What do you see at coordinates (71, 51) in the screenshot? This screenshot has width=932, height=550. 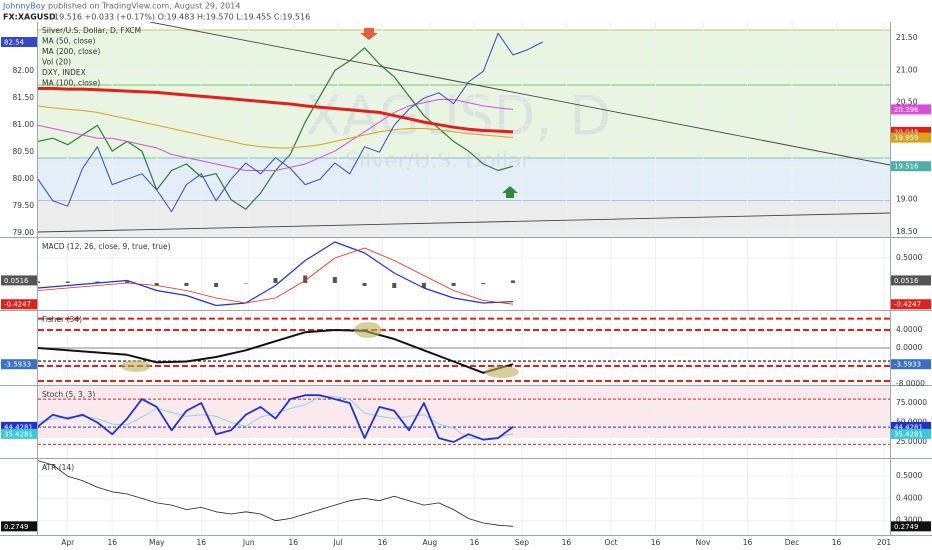 I see `legend-entry: MA (200, close)` at bounding box center [71, 51].